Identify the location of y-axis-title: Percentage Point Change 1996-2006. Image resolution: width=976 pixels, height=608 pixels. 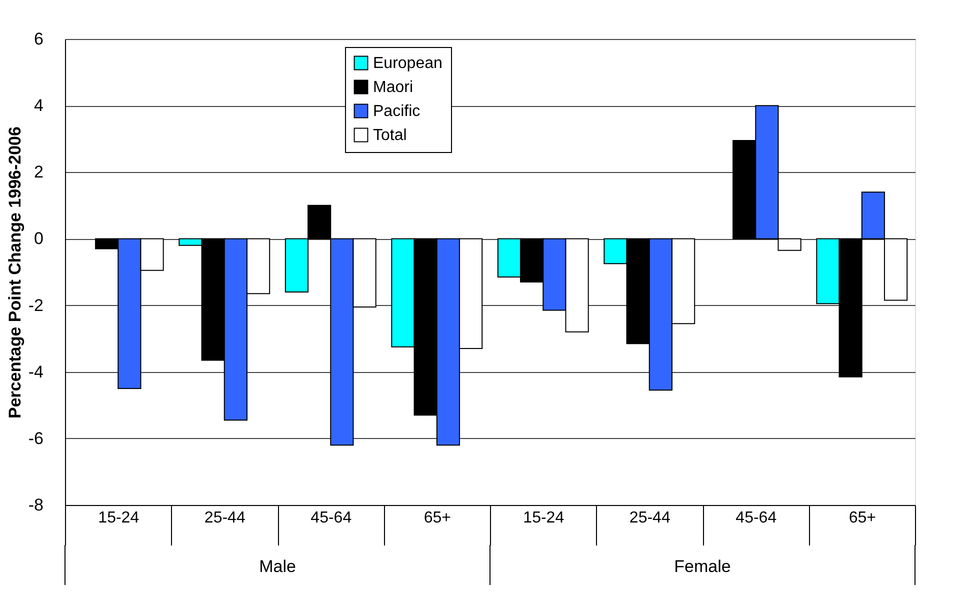
(14, 272).